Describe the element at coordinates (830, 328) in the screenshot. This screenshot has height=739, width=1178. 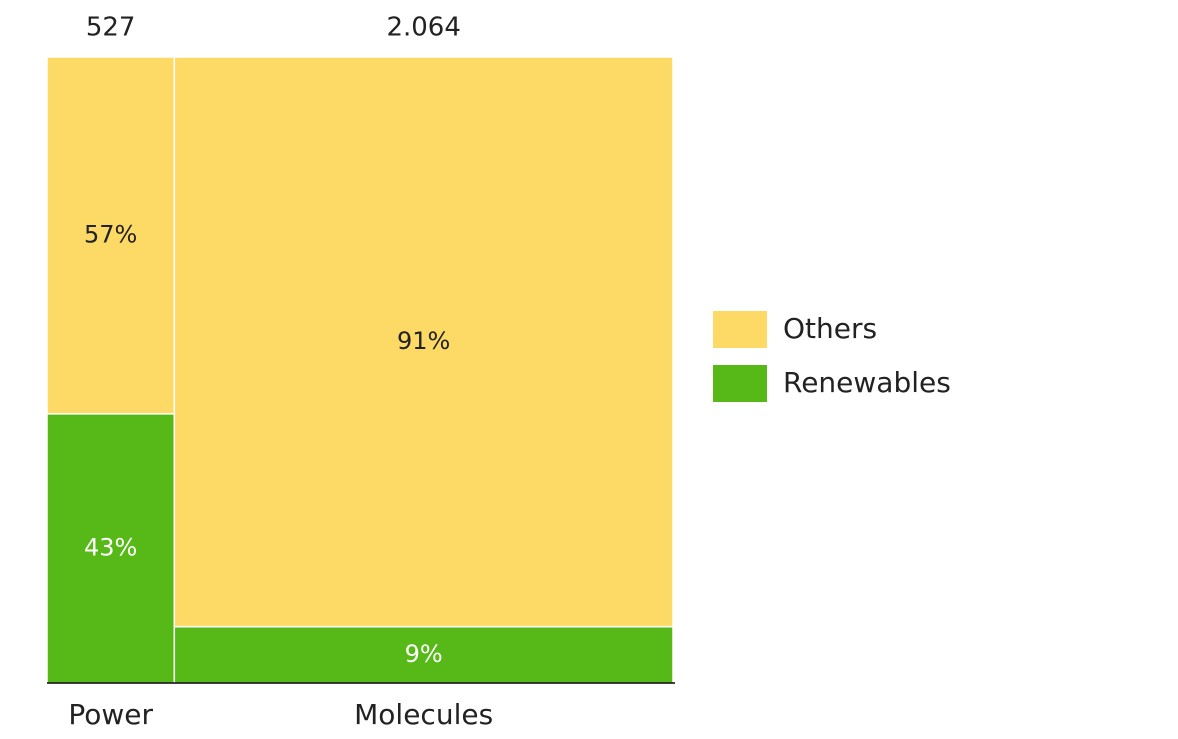
I see `legend-label: Others` at that location.